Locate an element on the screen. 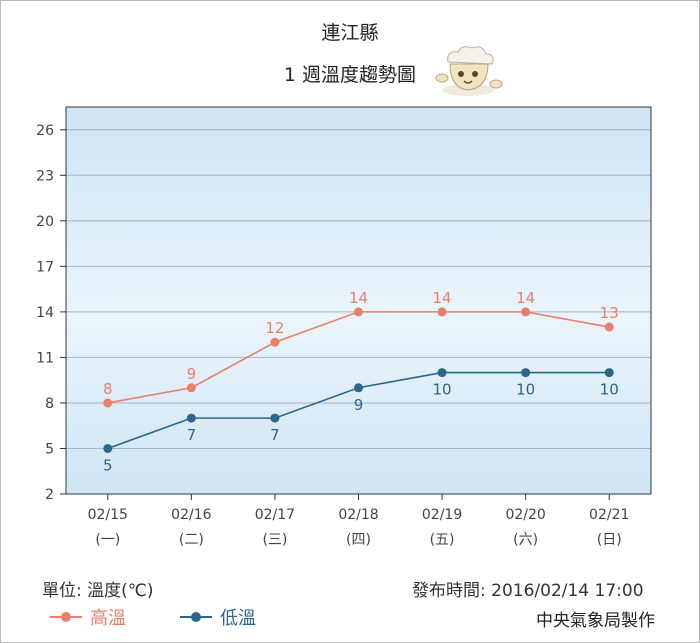 The height and width of the screenshot is (643, 700). y-tick-label: 14 is located at coordinates (45, 313).